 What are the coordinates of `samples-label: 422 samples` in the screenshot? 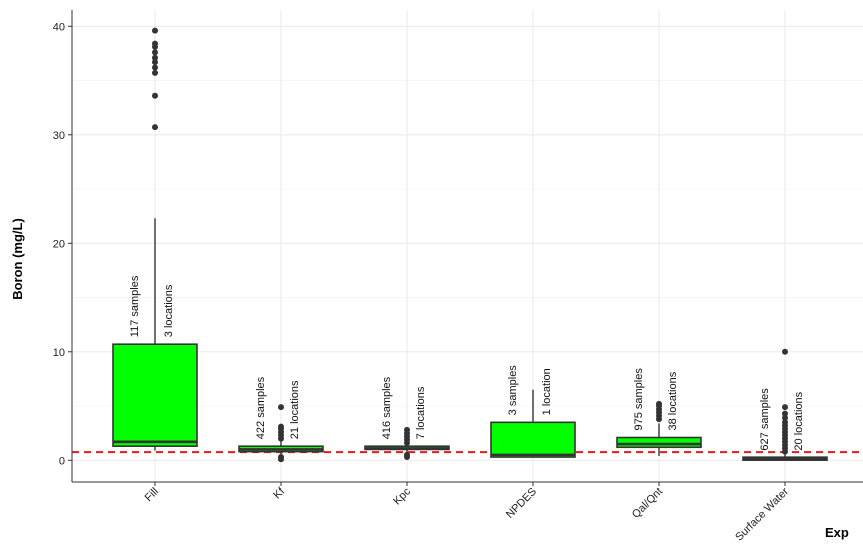 It's located at (261, 407).